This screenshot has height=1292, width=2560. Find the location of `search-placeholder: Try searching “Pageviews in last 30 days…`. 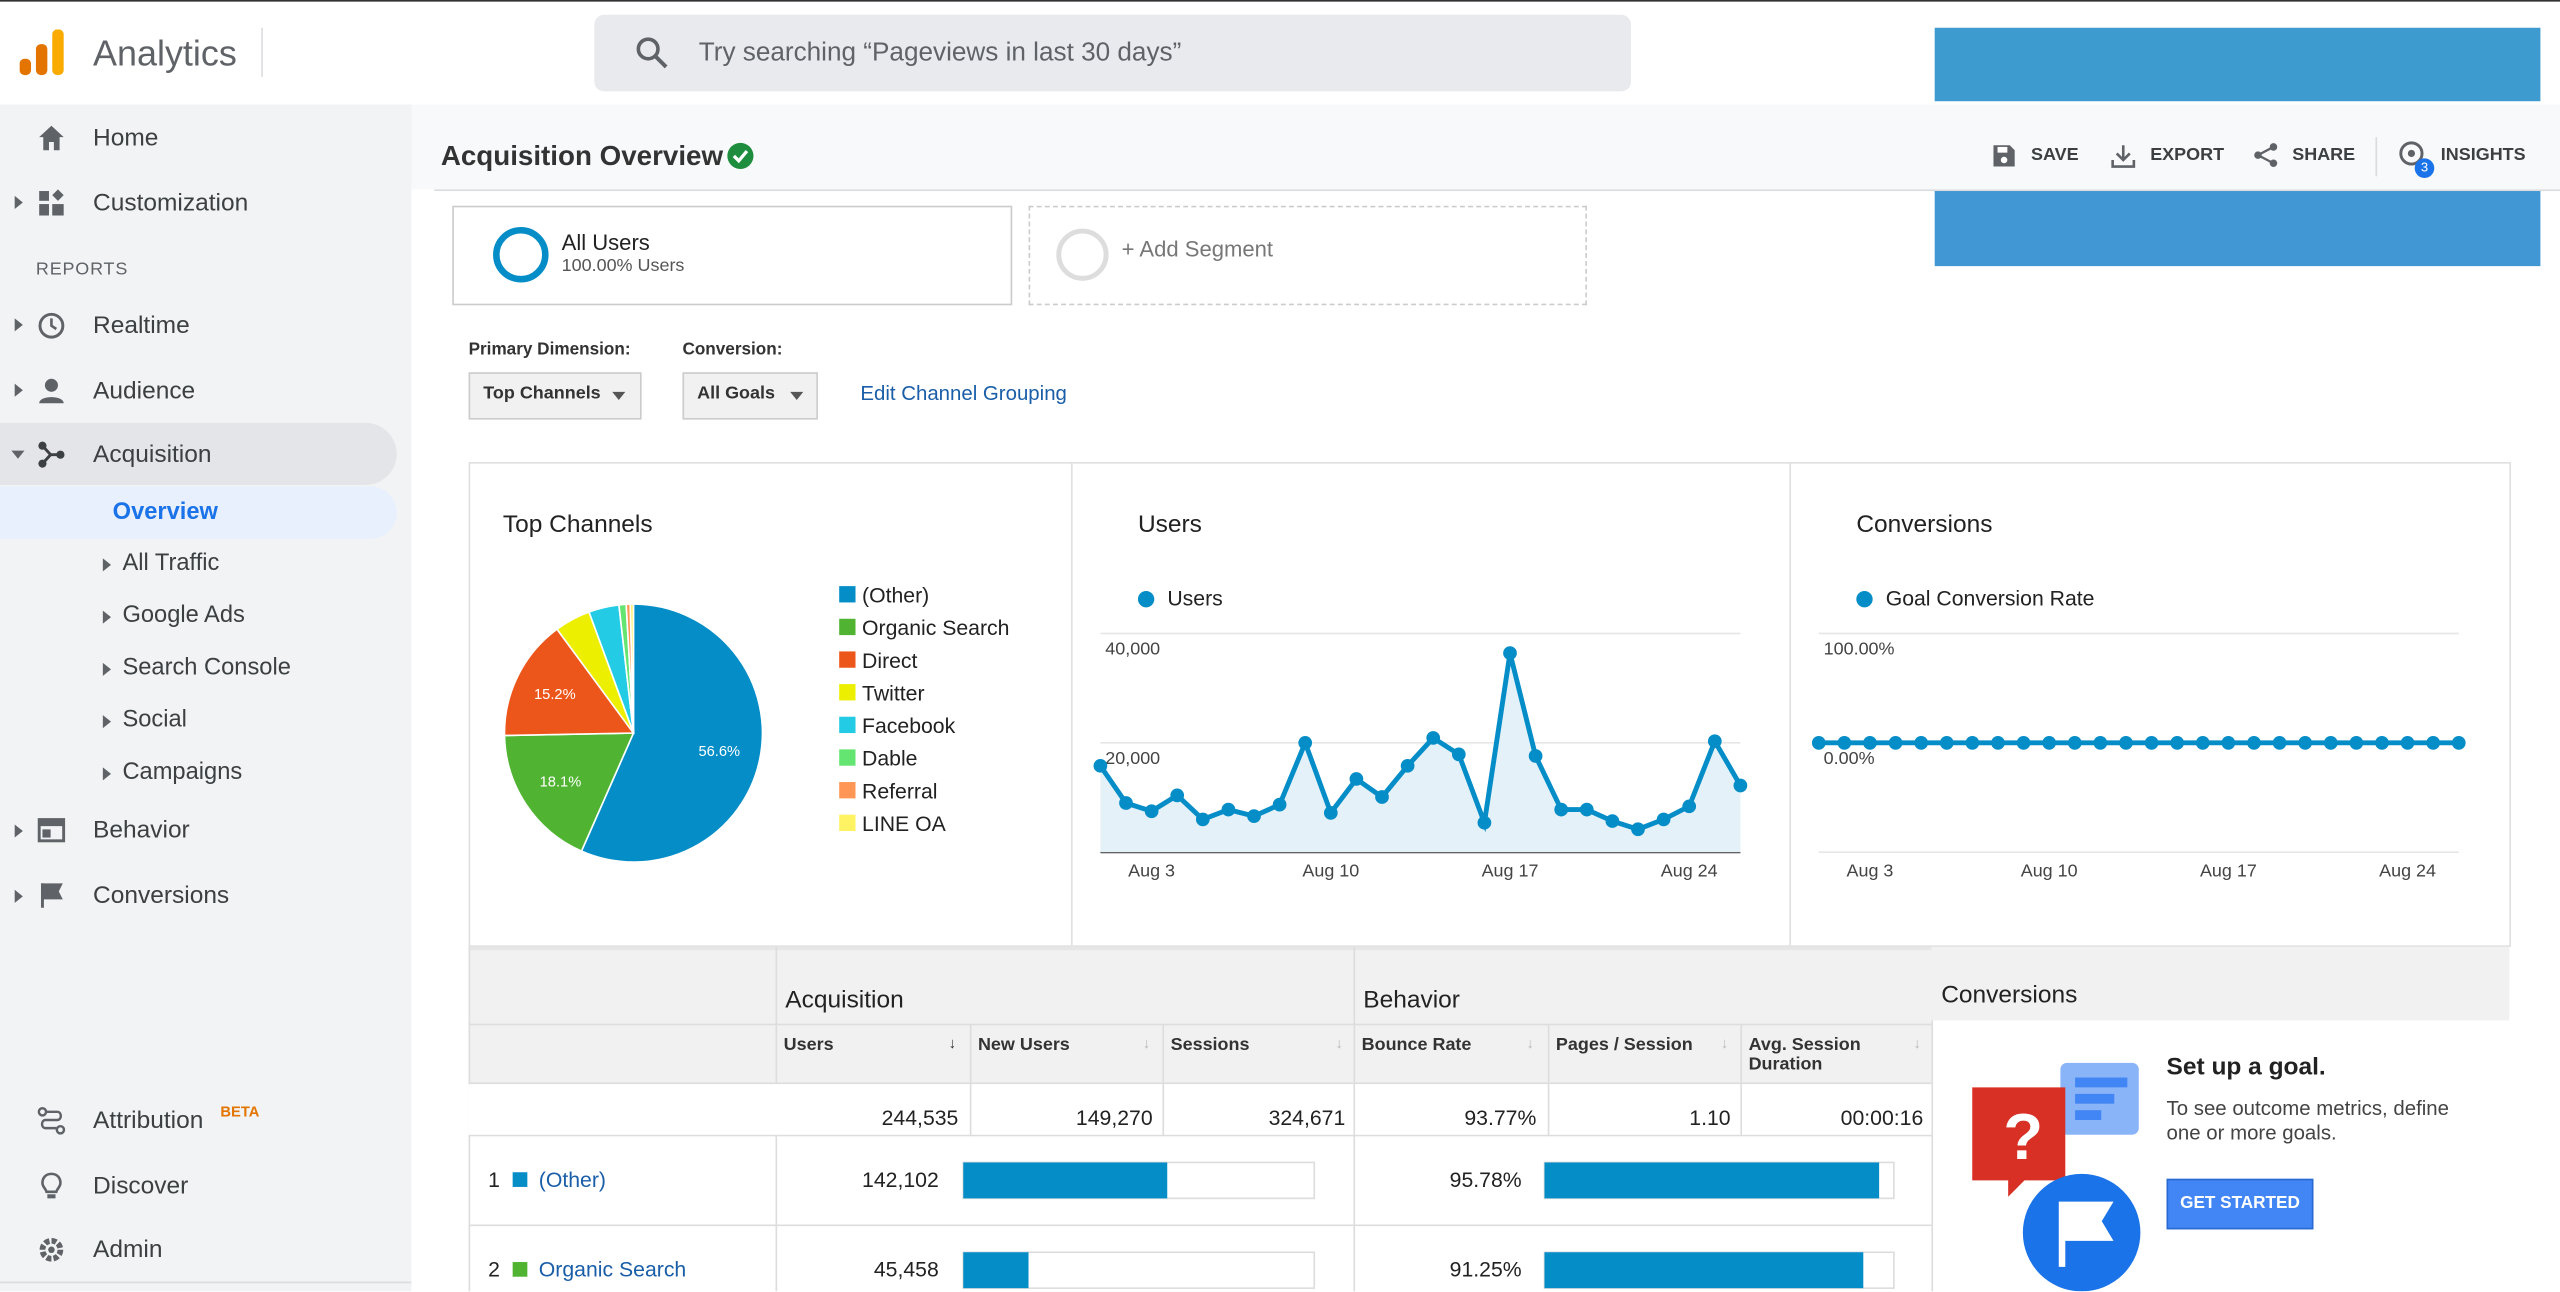

search-placeholder: Try searching “Pageviews in last 30 days… is located at coordinates (940, 53).